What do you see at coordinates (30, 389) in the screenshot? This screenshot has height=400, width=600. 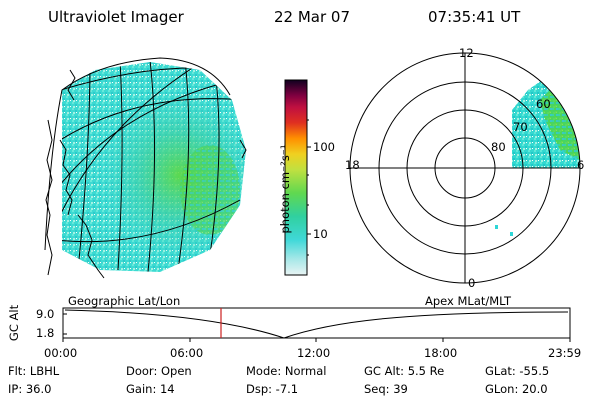 I see `info-ip: IP: 36.0` at bounding box center [30, 389].